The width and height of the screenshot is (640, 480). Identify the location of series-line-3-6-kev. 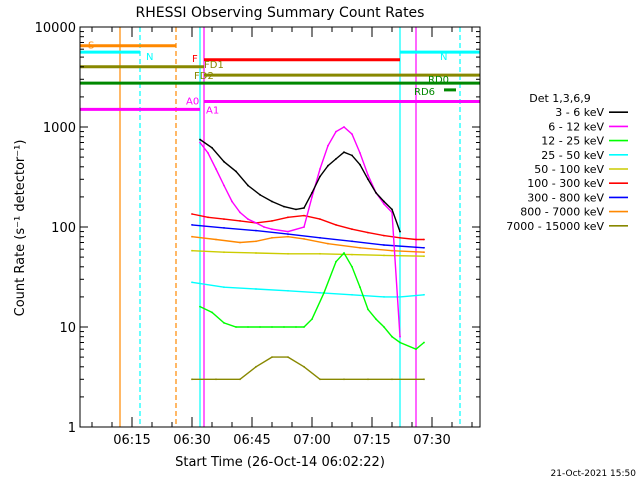
(300, 185).